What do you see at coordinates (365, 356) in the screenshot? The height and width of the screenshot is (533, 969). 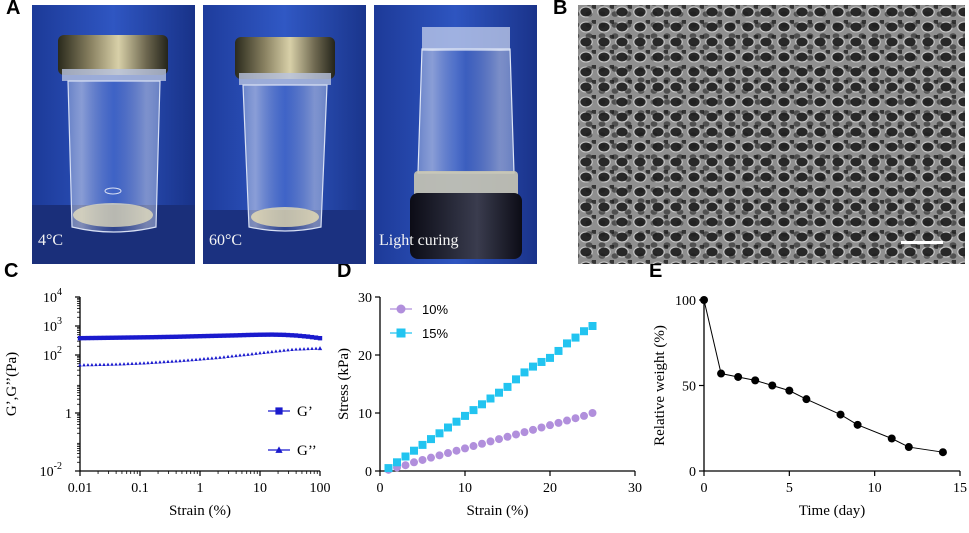 I see `d-y-tick-label: 20` at bounding box center [365, 356].